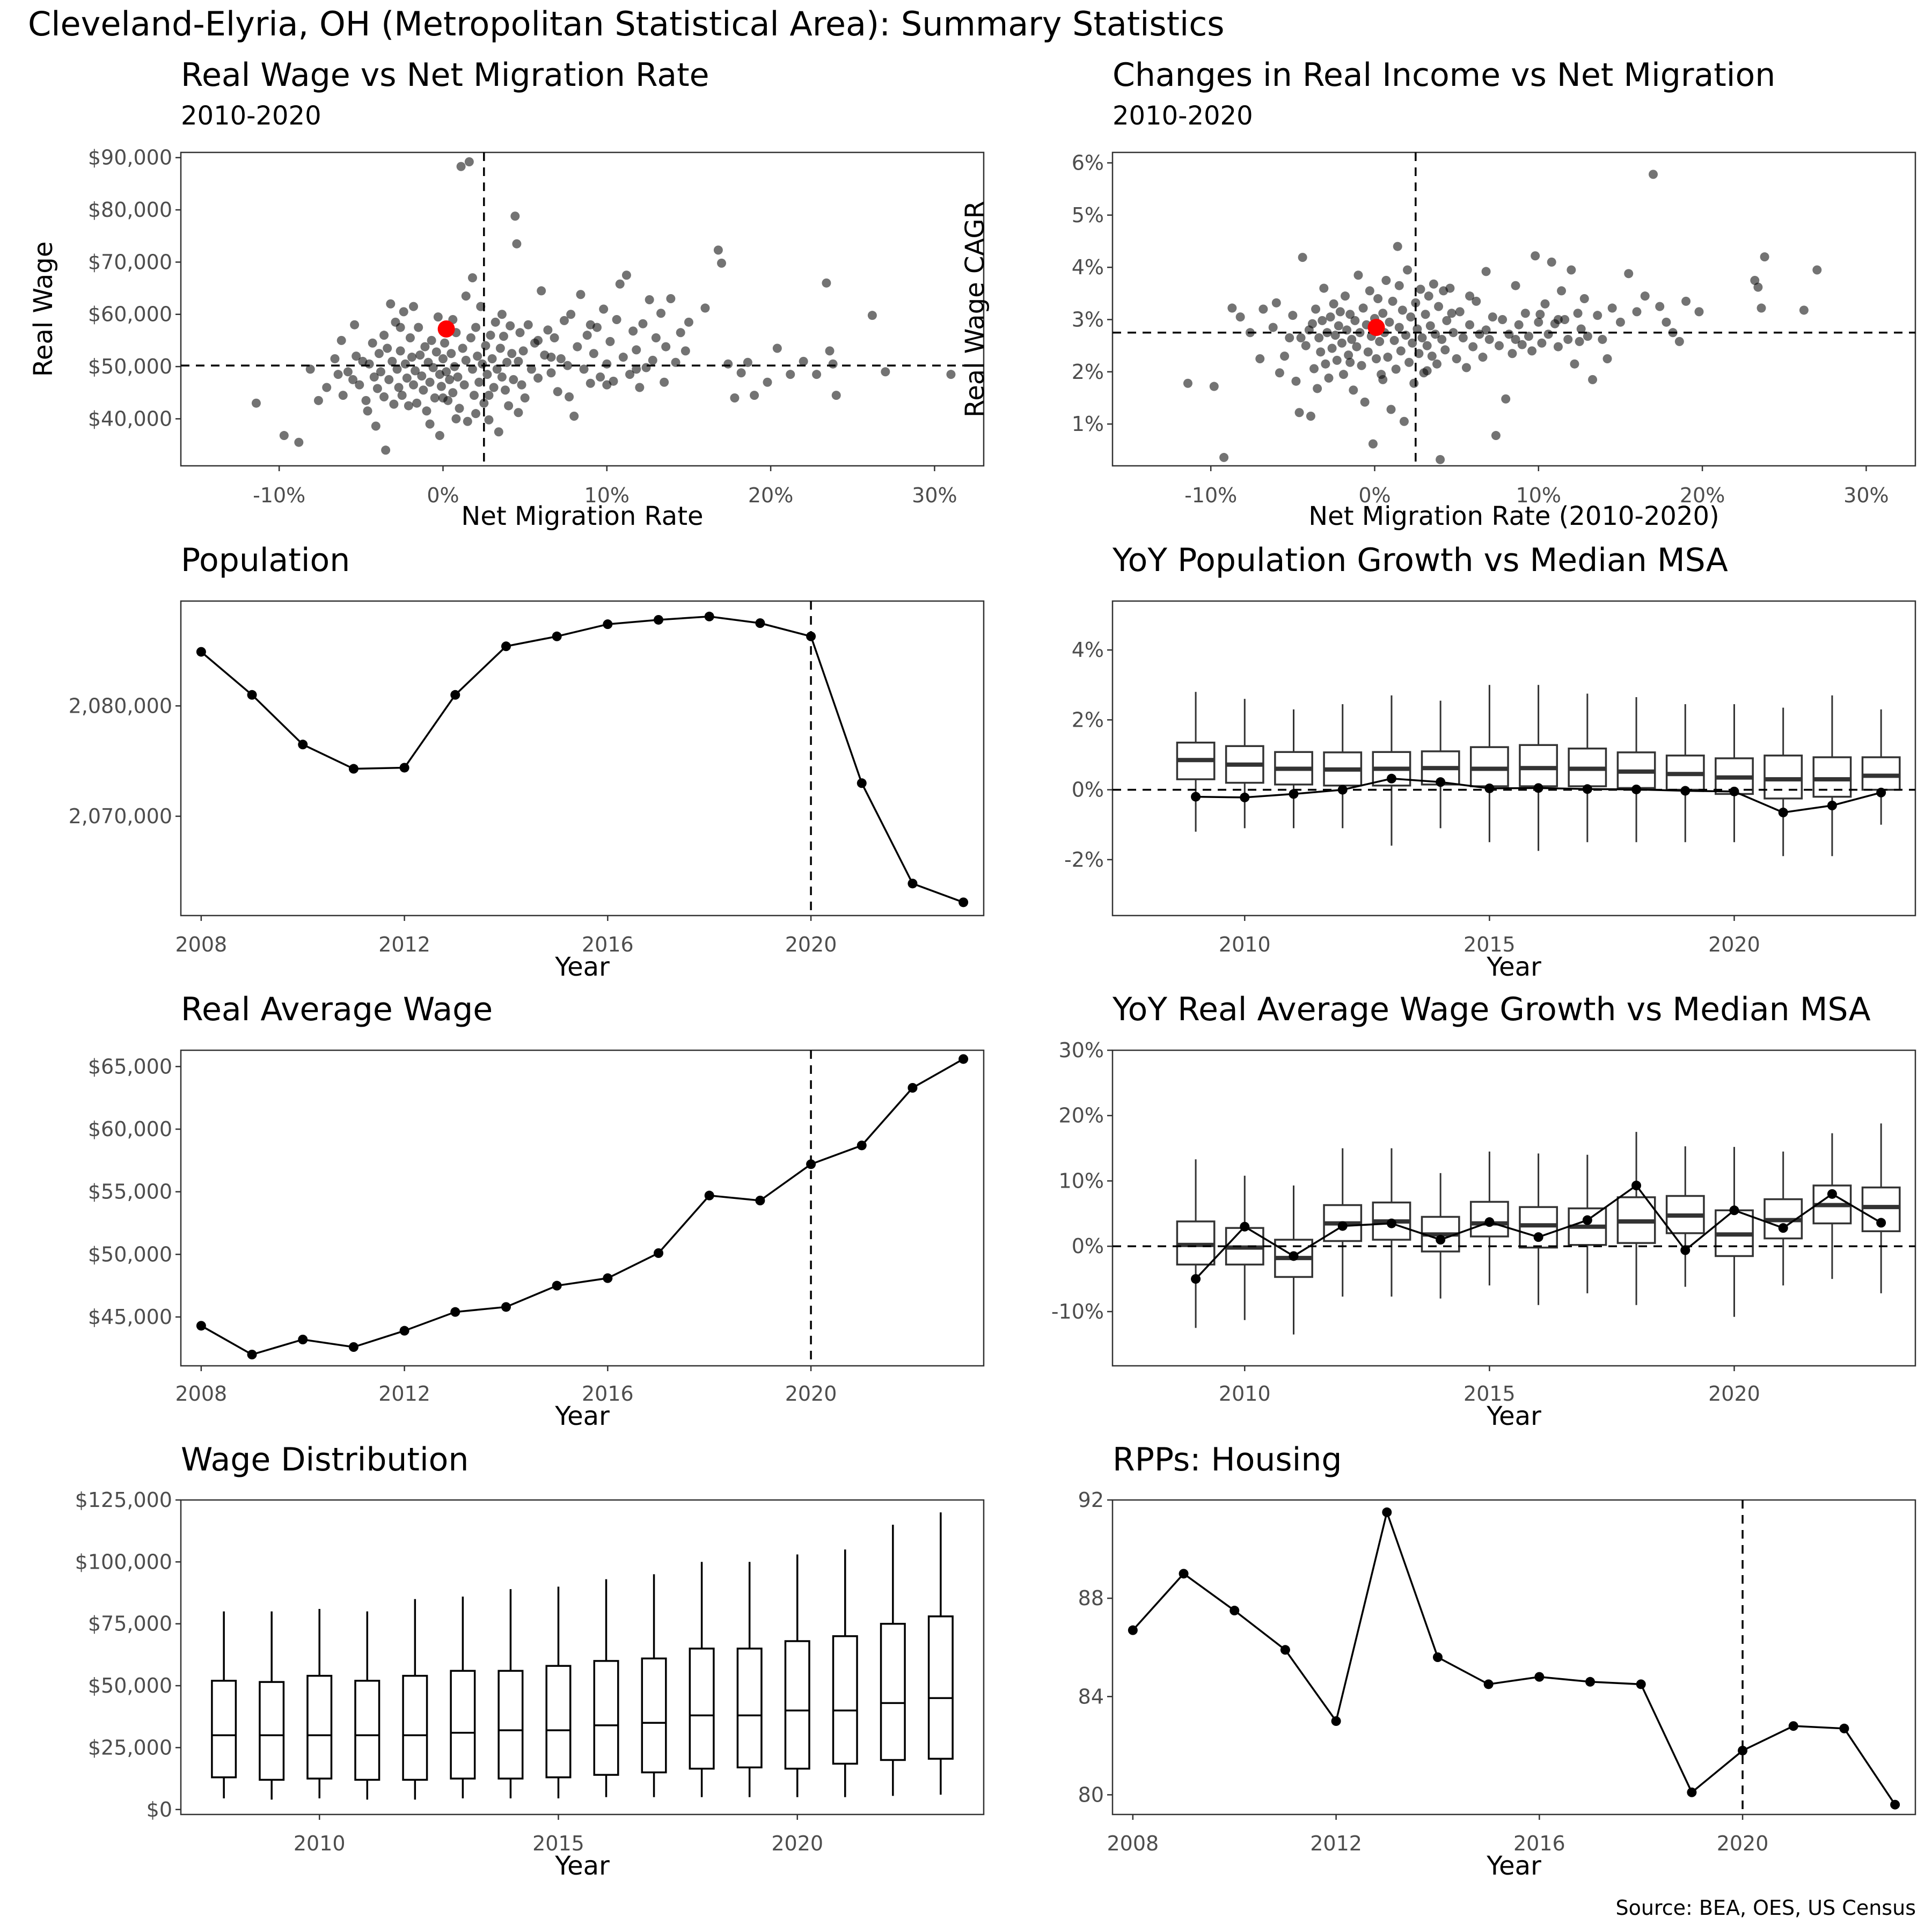 The image size is (1932, 1932). Describe the element at coordinates (1376, 327) in the screenshot. I see `highlight-point` at that location.